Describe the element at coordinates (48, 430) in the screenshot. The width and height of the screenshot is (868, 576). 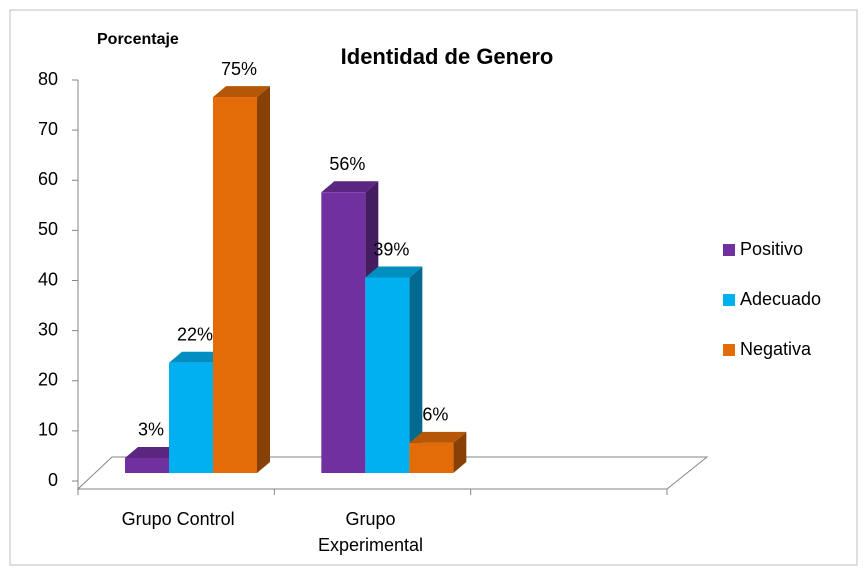
I see `y-tick-label: 10` at that location.